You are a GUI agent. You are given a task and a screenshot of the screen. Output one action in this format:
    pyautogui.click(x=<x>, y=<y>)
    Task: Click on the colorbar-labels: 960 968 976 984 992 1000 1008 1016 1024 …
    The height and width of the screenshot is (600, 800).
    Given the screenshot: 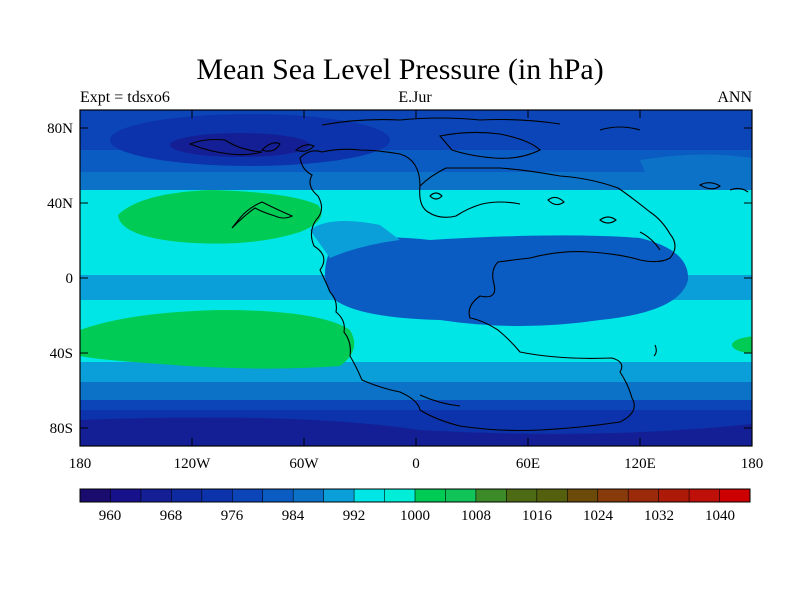 What is the action you would take?
    pyautogui.click(x=417, y=516)
    